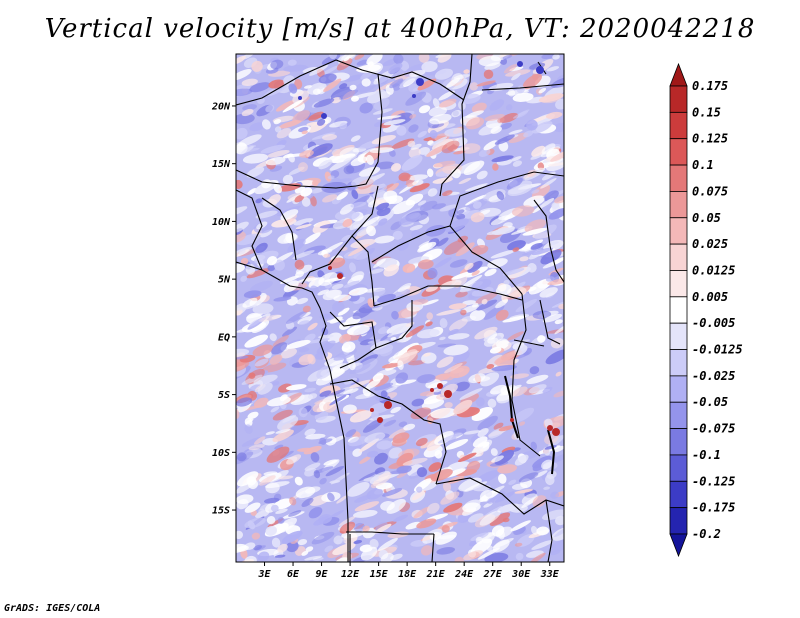  What do you see at coordinates (710, 402) in the screenshot?
I see `colorbar-label: -0.05` at bounding box center [710, 402].